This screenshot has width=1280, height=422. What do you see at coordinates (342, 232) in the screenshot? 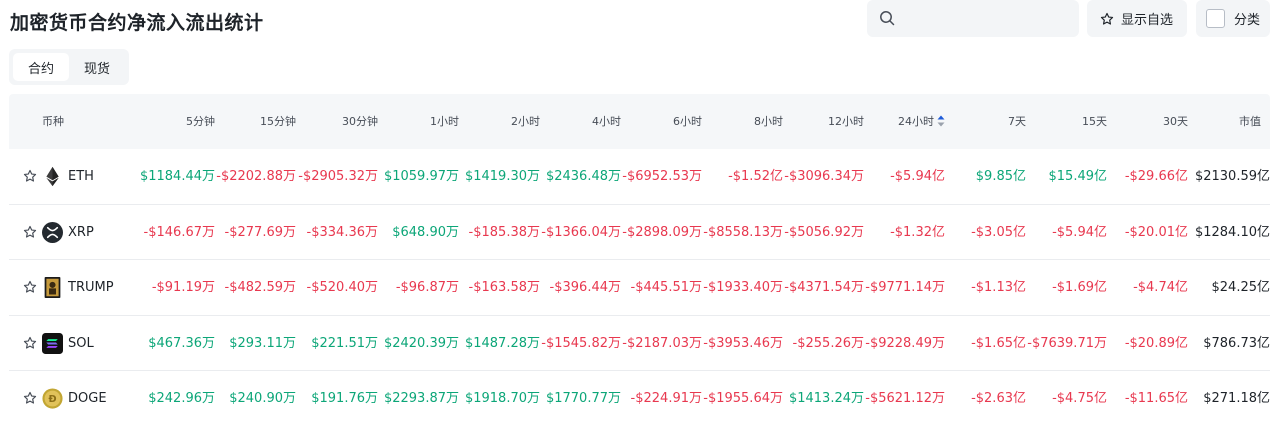
I see `flow-value-cell: -$334.36万` at bounding box center [342, 232].